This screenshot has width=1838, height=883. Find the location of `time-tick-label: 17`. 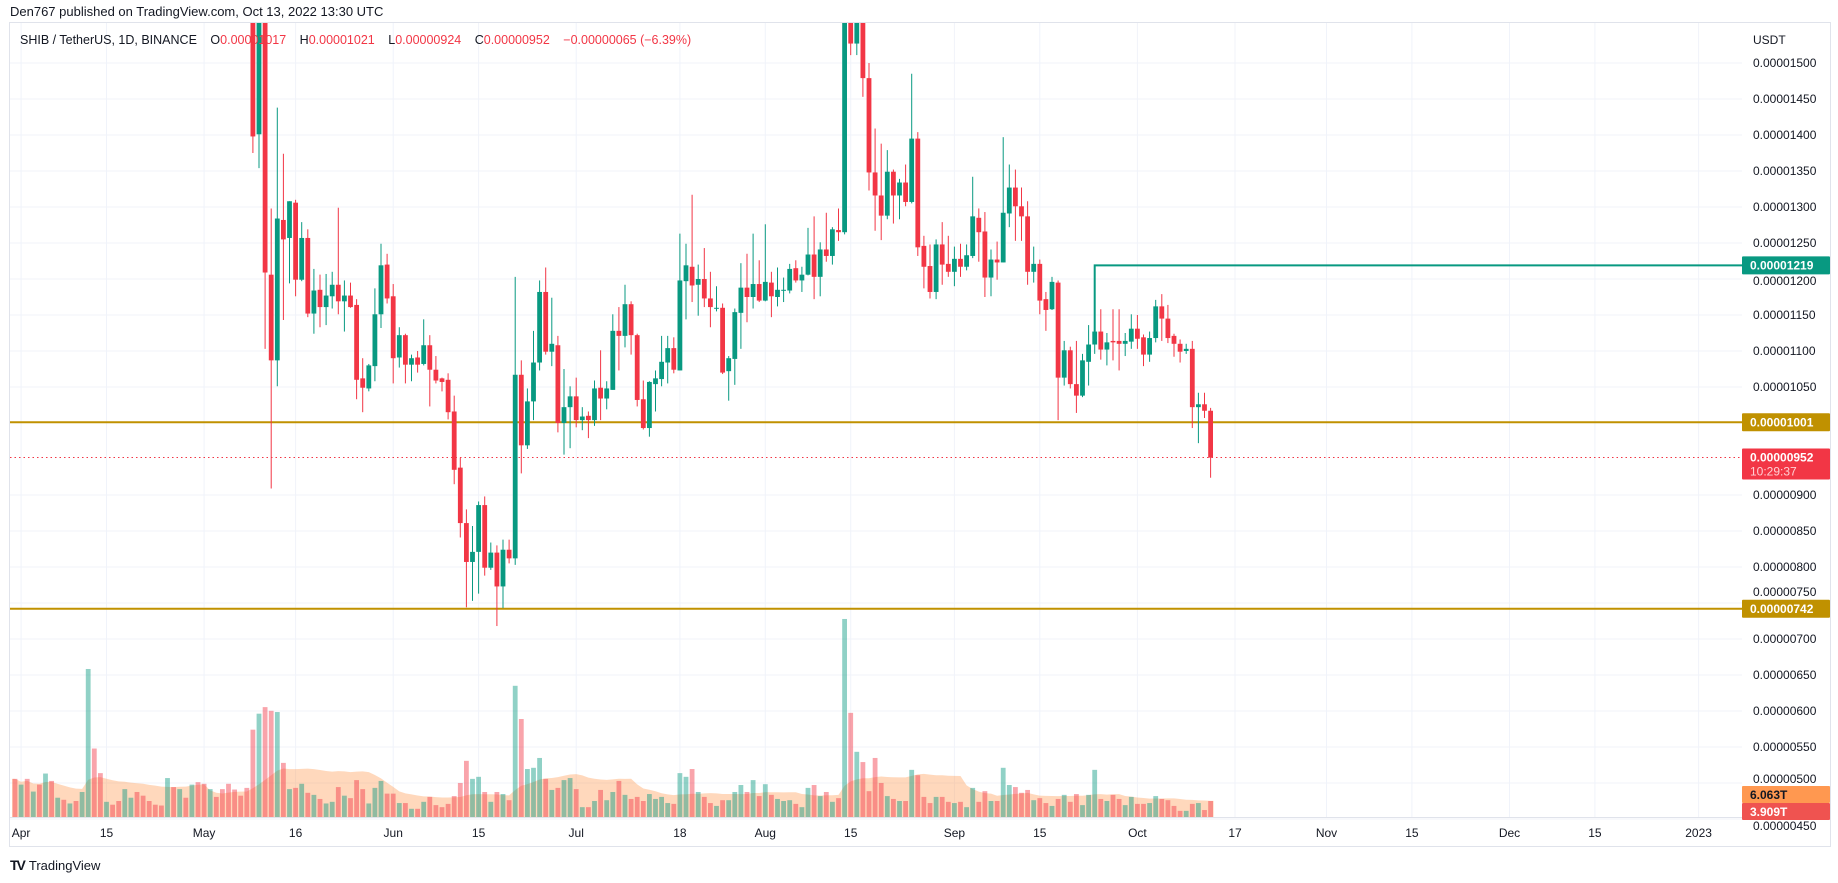

time-tick-label: 17 is located at coordinates (1235, 833).